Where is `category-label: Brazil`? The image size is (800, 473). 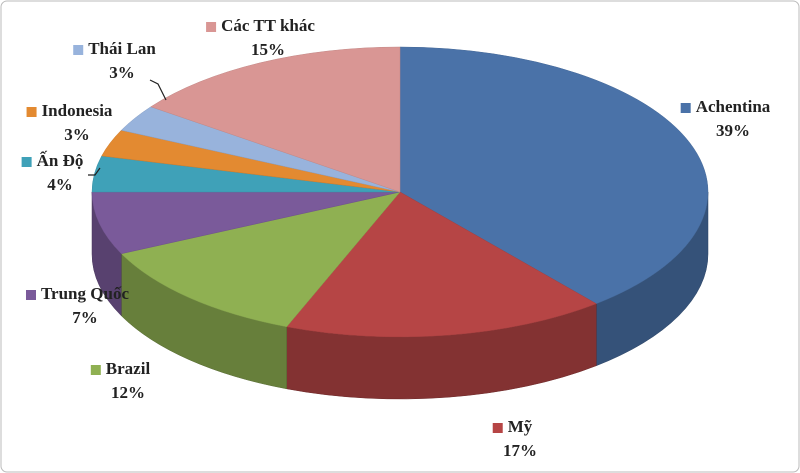
category-label: Brazil is located at coordinates (128, 368).